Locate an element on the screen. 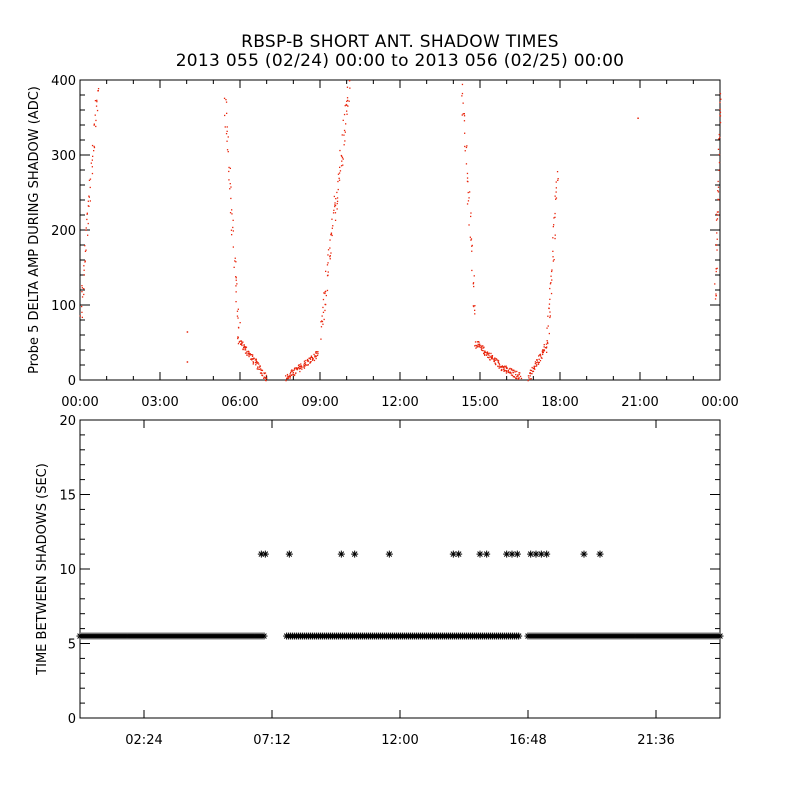  top-x-tick-label: 15:00 is located at coordinates (479, 402).